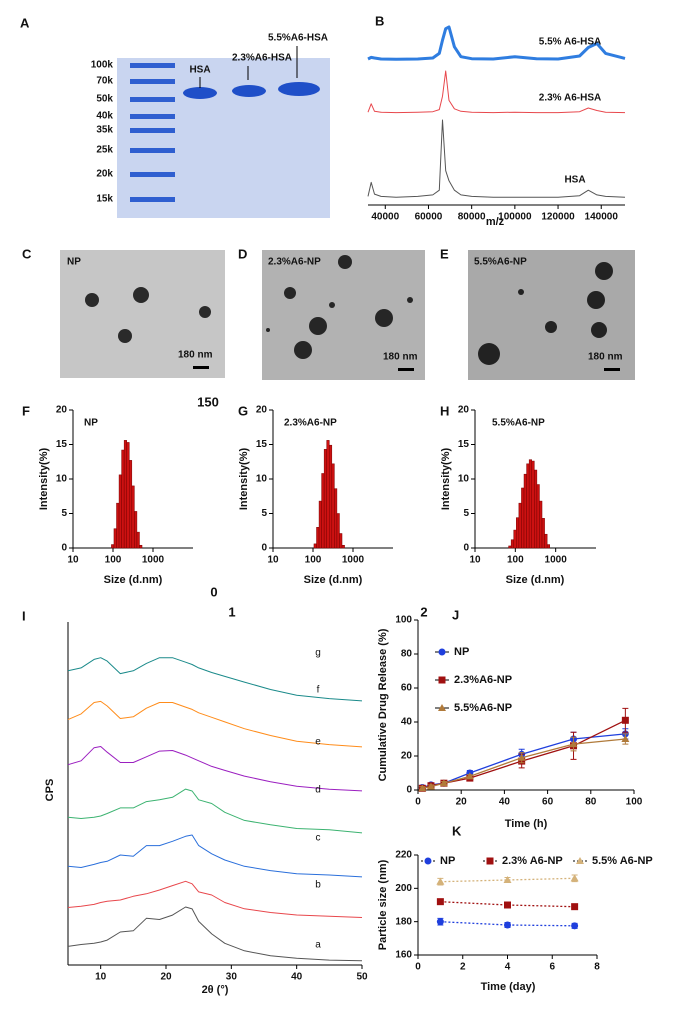 The image size is (685, 1034). What do you see at coordinates (548, 802) in the screenshot?
I see `x-tick-label: 60` at bounding box center [548, 802].